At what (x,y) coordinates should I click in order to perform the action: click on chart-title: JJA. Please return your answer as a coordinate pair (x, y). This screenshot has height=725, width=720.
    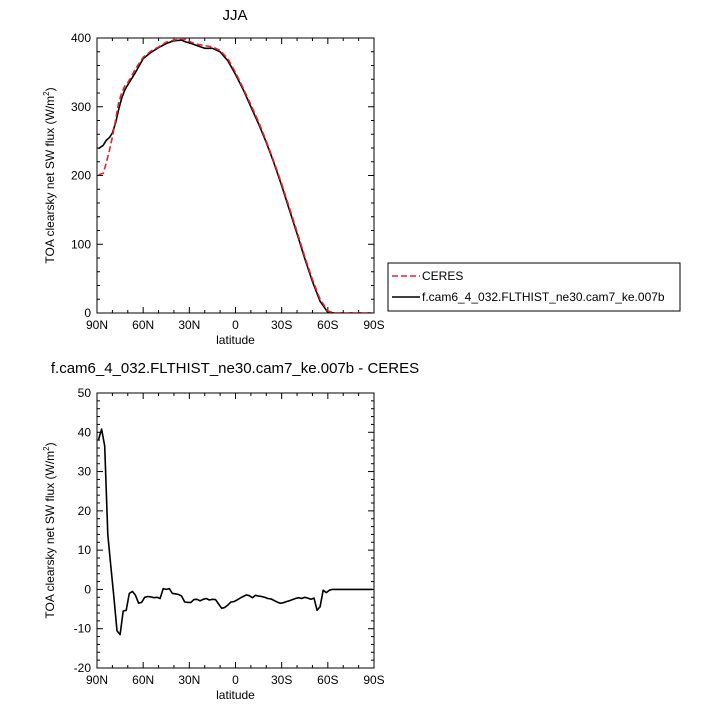
    Looking at the image, I should click on (234, 15).